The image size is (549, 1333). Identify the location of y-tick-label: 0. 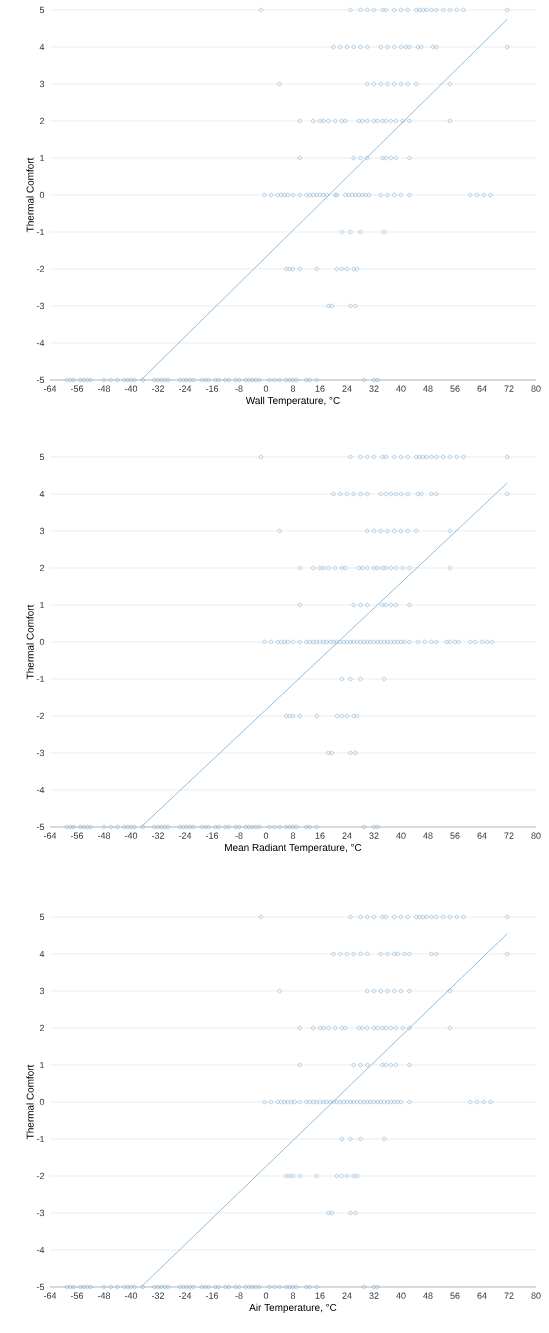
(42, 642).